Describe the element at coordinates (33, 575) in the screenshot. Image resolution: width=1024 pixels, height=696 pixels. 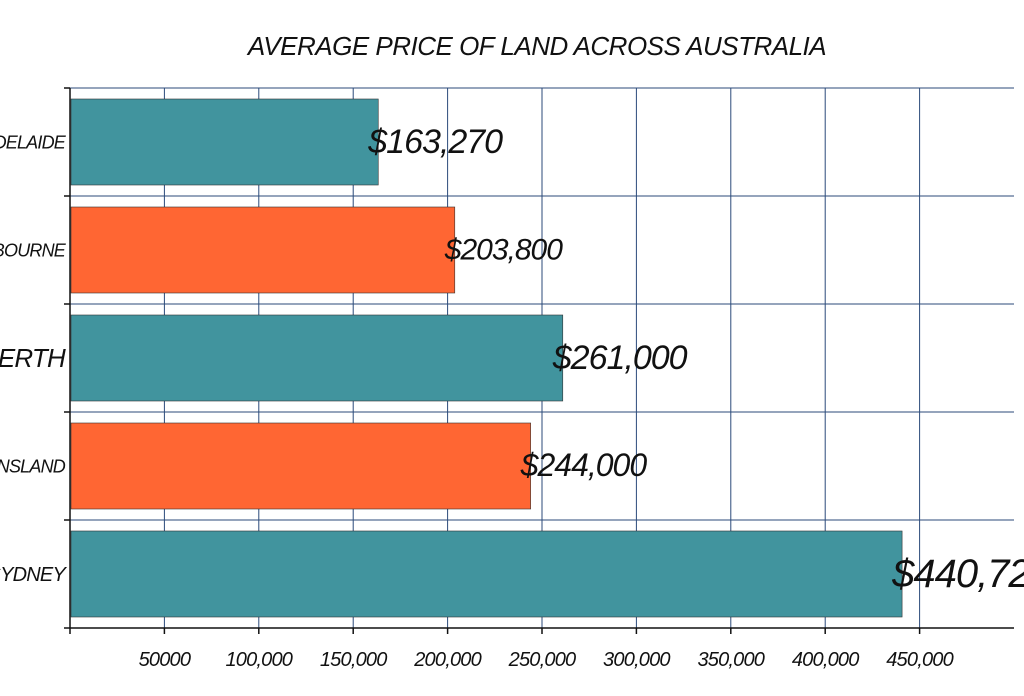
I see `y-tick-label-sydney: SYDNEY` at that location.